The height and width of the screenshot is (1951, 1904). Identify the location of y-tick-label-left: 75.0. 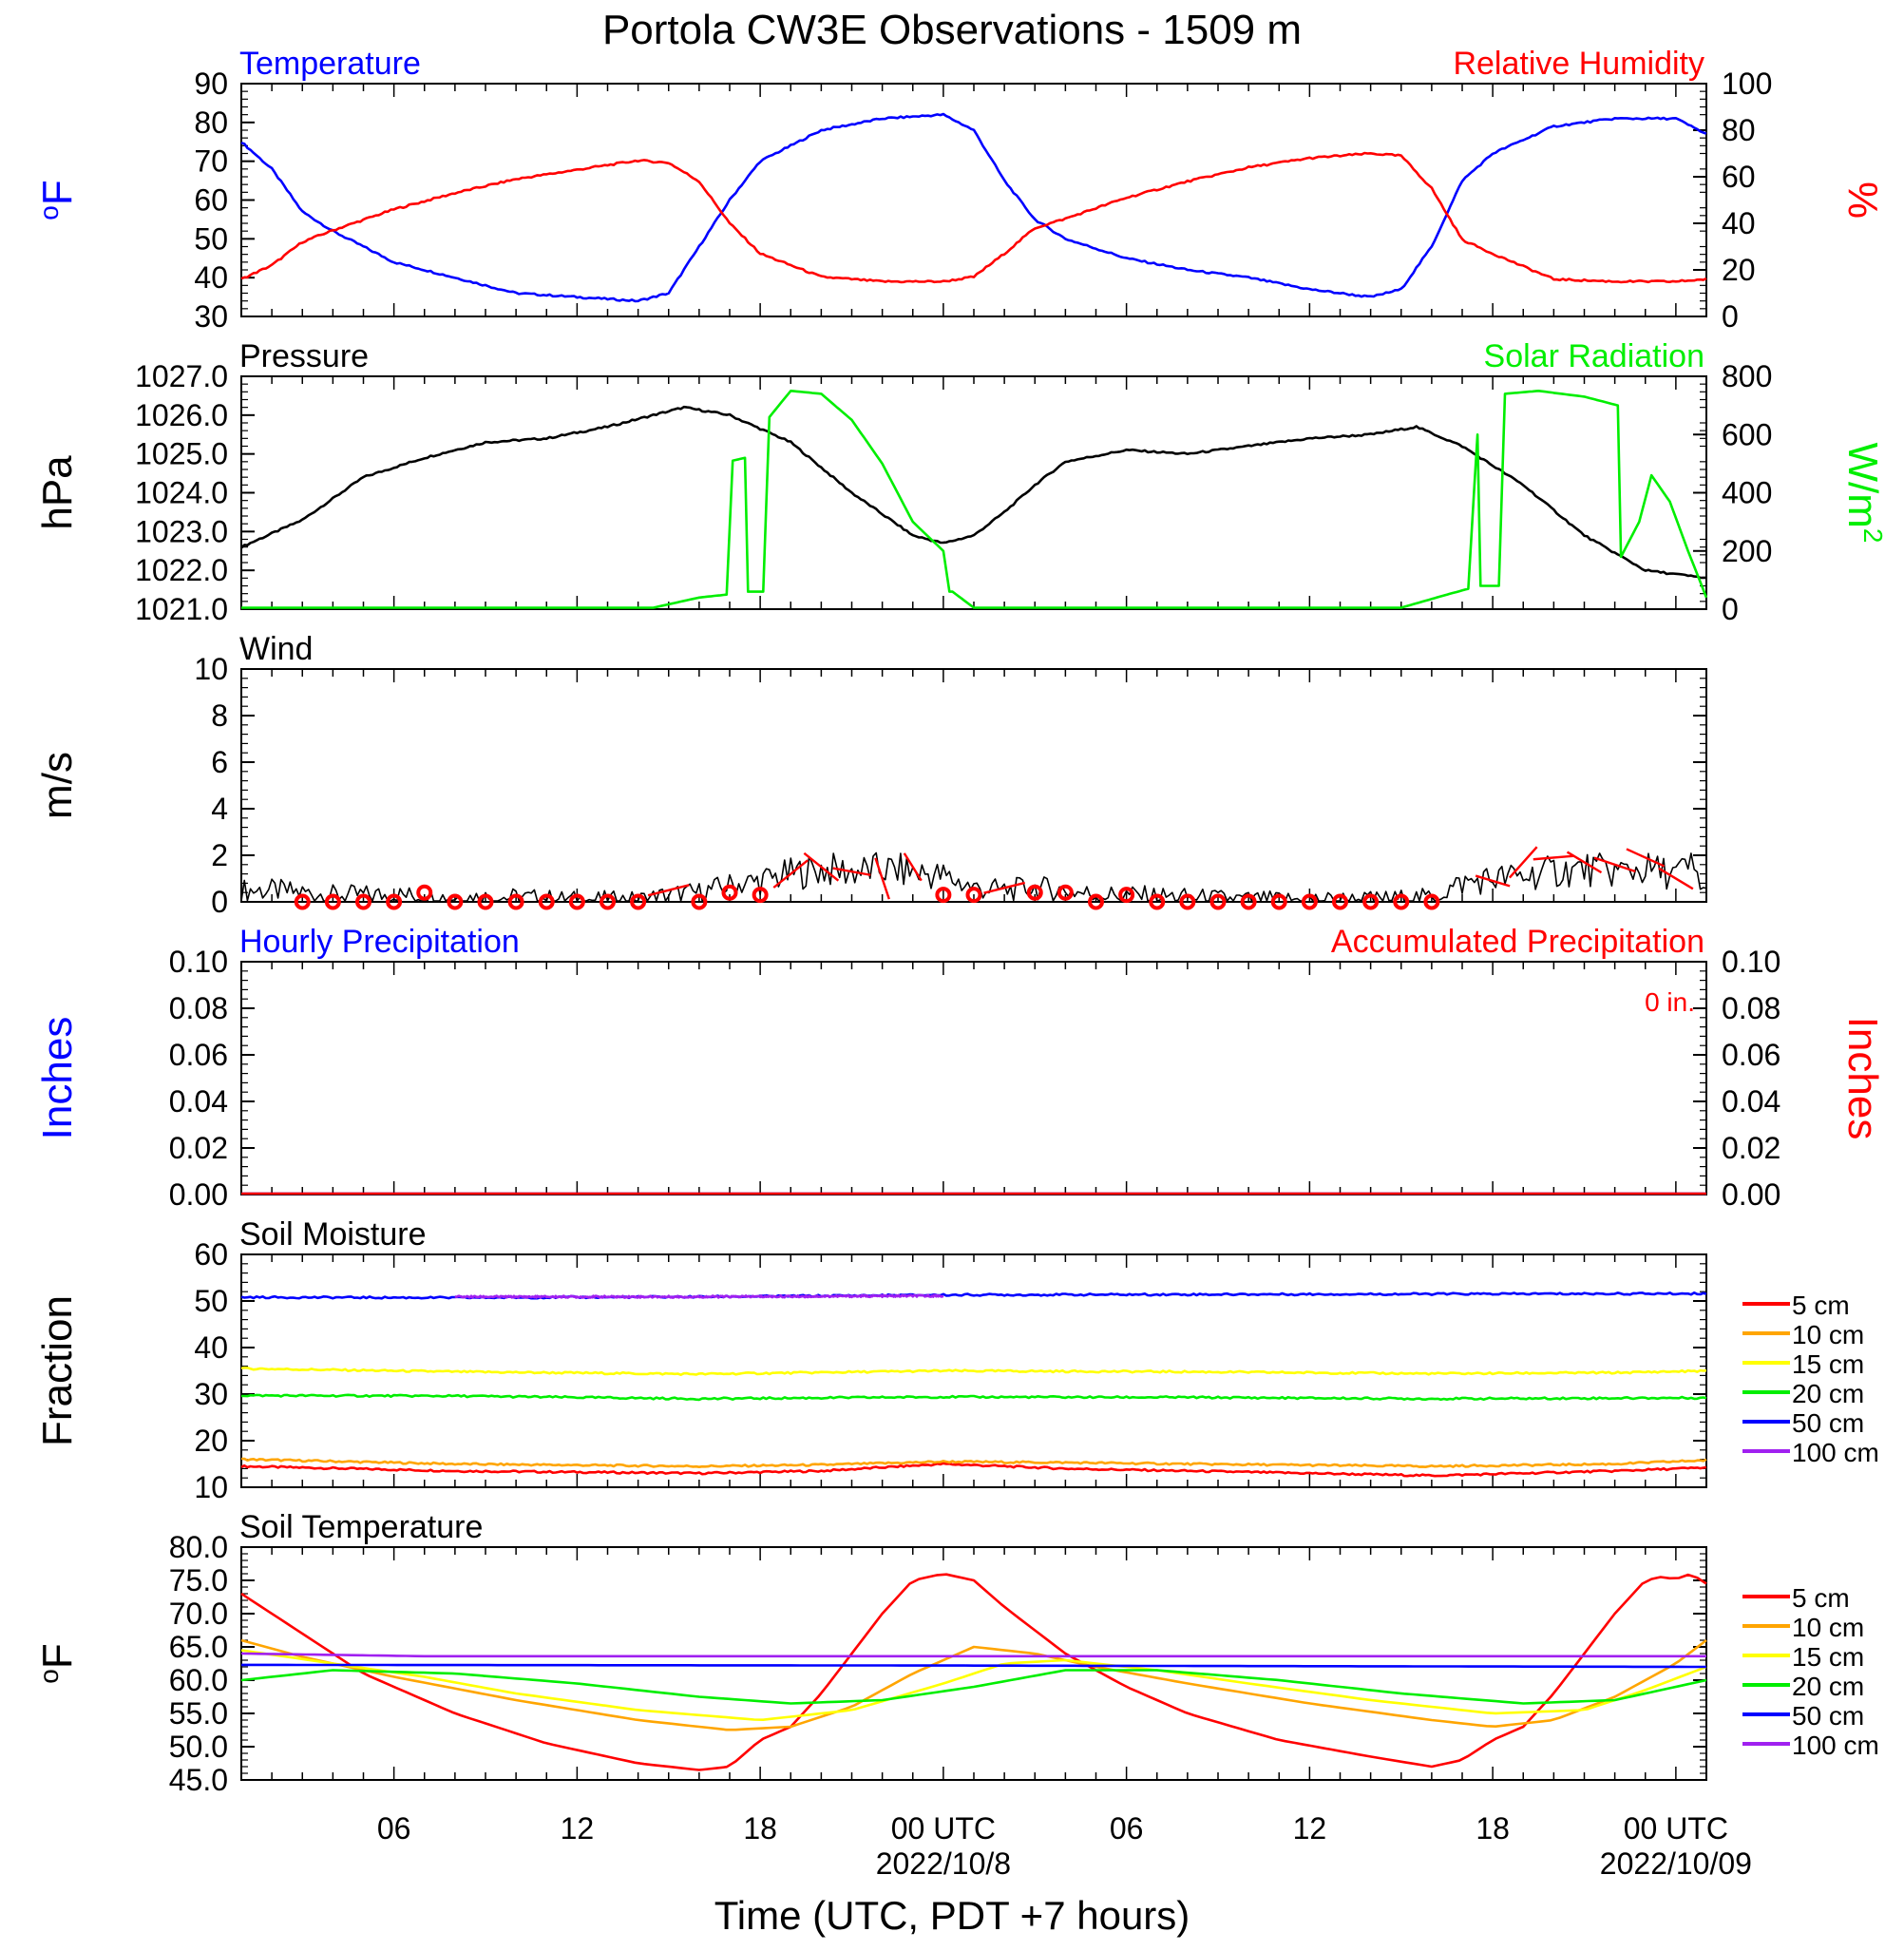
(198, 1580).